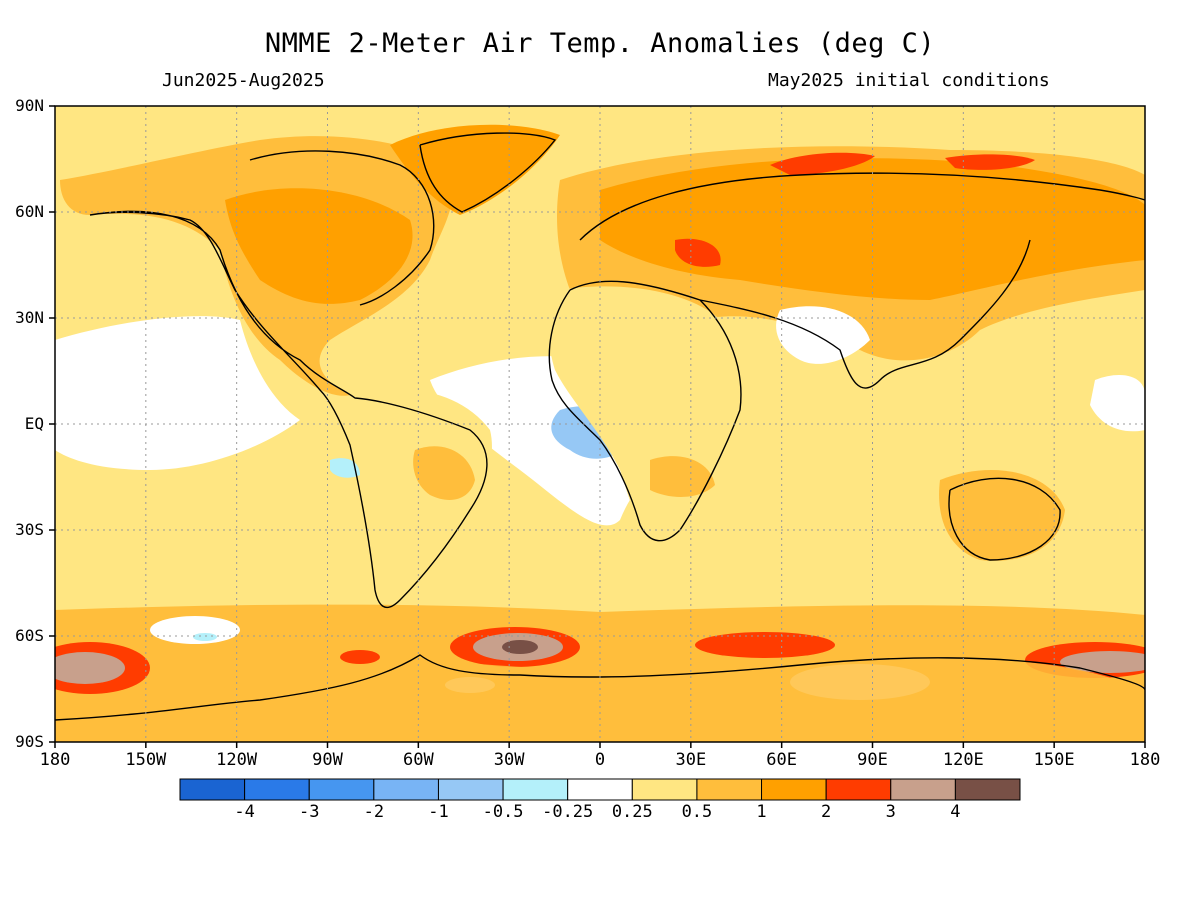 The height and width of the screenshot is (900, 1200). Describe the element at coordinates (195, 630) in the screenshot. I see `south-pacific-neutral` at that location.